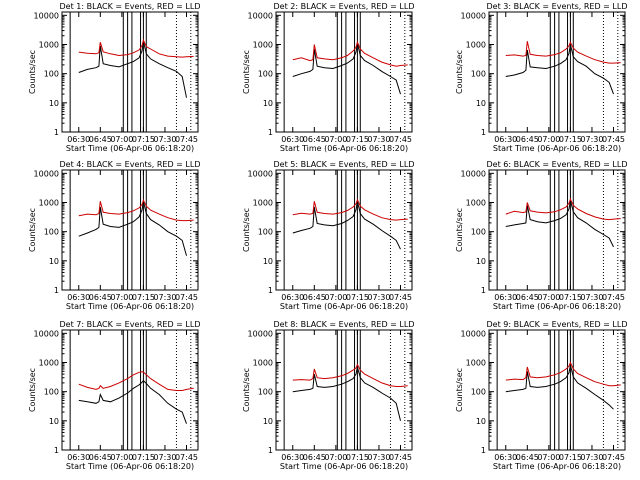 The height and width of the screenshot is (480, 640). Describe the element at coordinates (557, 164) in the screenshot. I see `panel-title: Det 6: BLACK = Events, RED = LLD` at that location.